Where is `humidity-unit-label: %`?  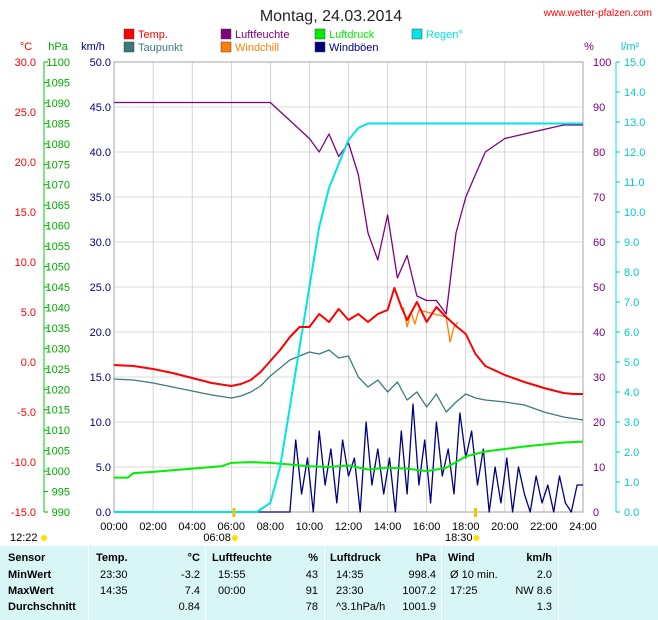 humidity-unit-label: % is located at coordinates (589, 47).